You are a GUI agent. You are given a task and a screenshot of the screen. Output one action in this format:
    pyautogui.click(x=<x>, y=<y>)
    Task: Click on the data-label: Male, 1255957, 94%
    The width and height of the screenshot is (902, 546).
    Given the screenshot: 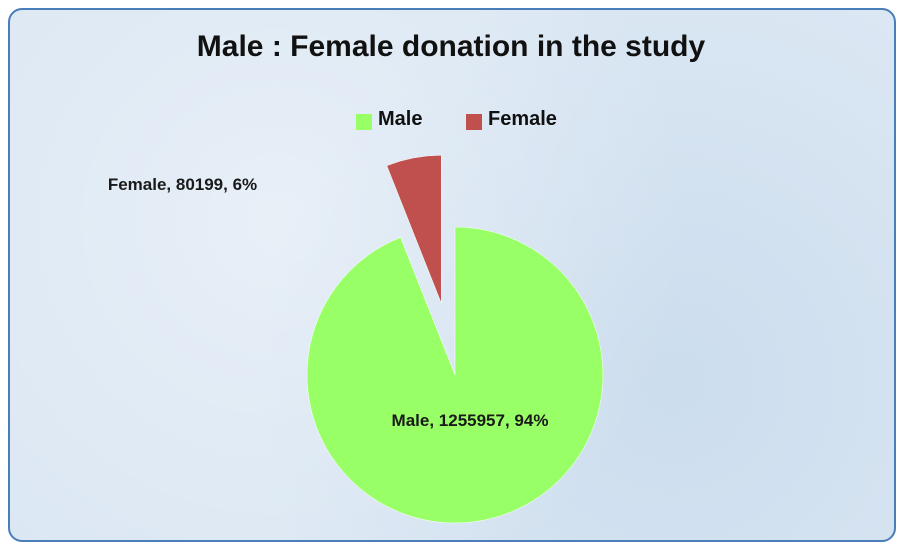 What is the action you would take?
    pyautogui.click(x=470, y=420)
    